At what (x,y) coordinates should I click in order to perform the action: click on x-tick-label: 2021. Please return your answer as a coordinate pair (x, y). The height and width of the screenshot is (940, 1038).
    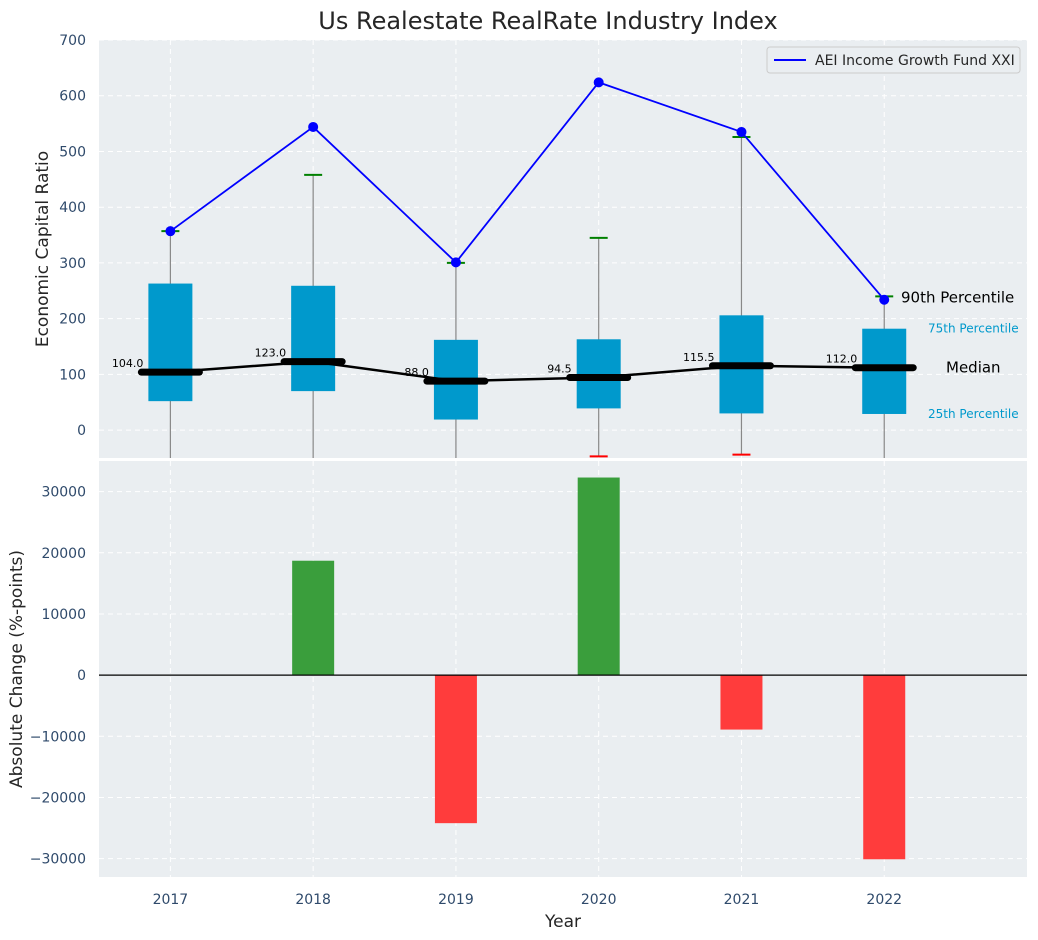
    Looking at the image, I should click on (742, 900).